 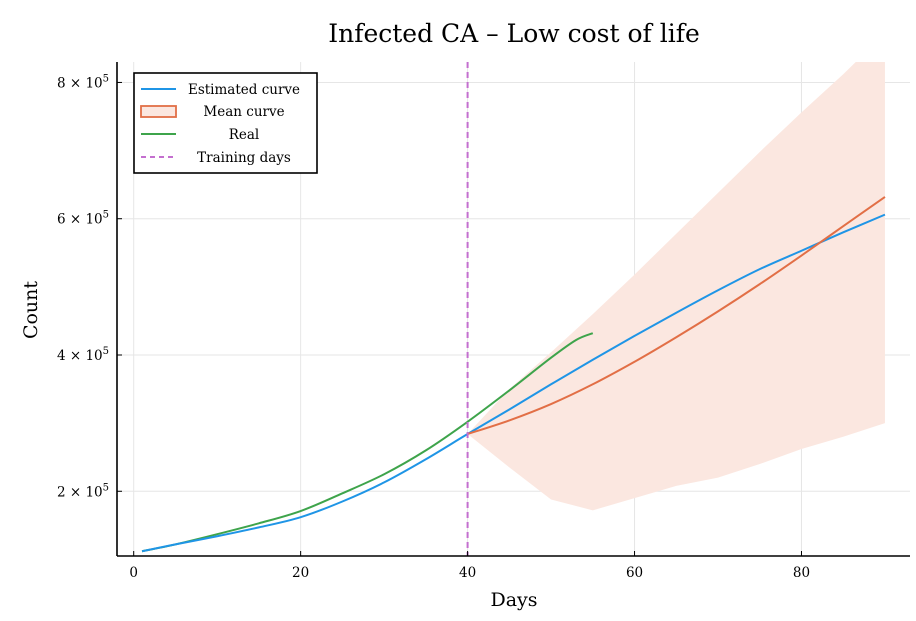 I want to click on y-tick-mantissa: 6, so click(x=63, y=220).